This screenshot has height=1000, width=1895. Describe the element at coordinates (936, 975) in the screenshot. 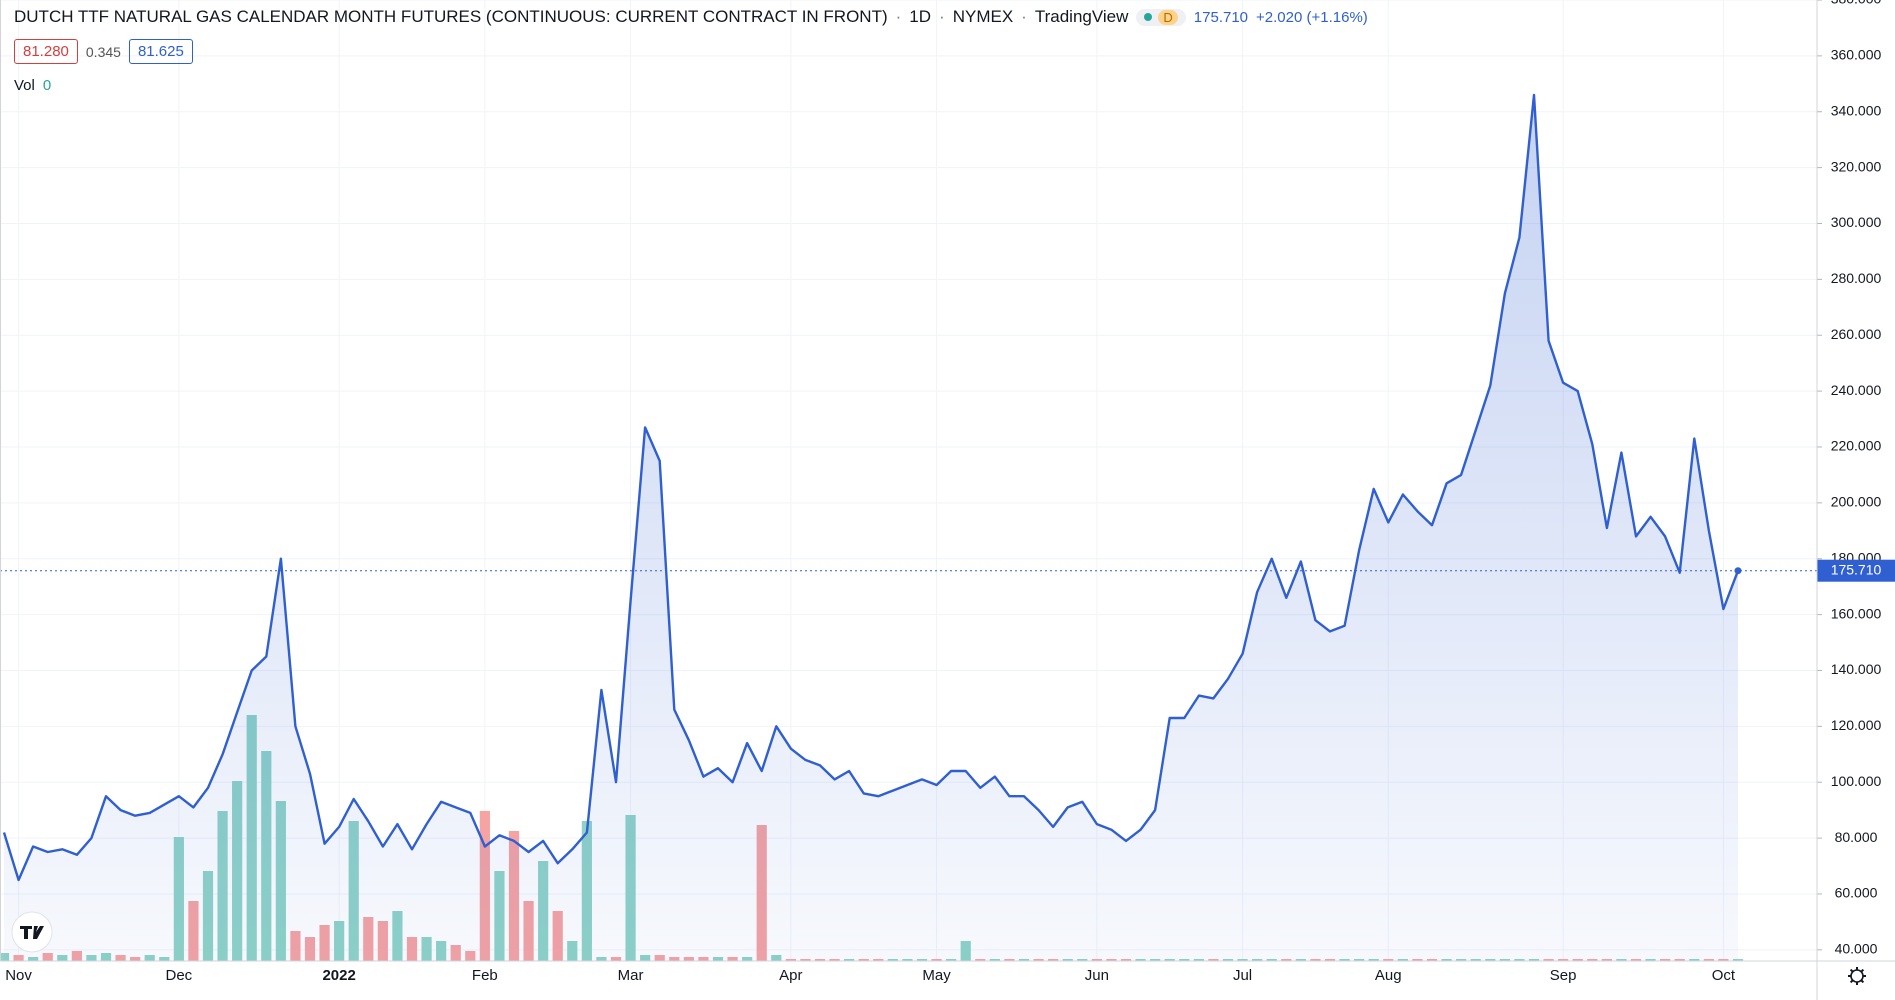

I see `x-tick-label: May` at that location.